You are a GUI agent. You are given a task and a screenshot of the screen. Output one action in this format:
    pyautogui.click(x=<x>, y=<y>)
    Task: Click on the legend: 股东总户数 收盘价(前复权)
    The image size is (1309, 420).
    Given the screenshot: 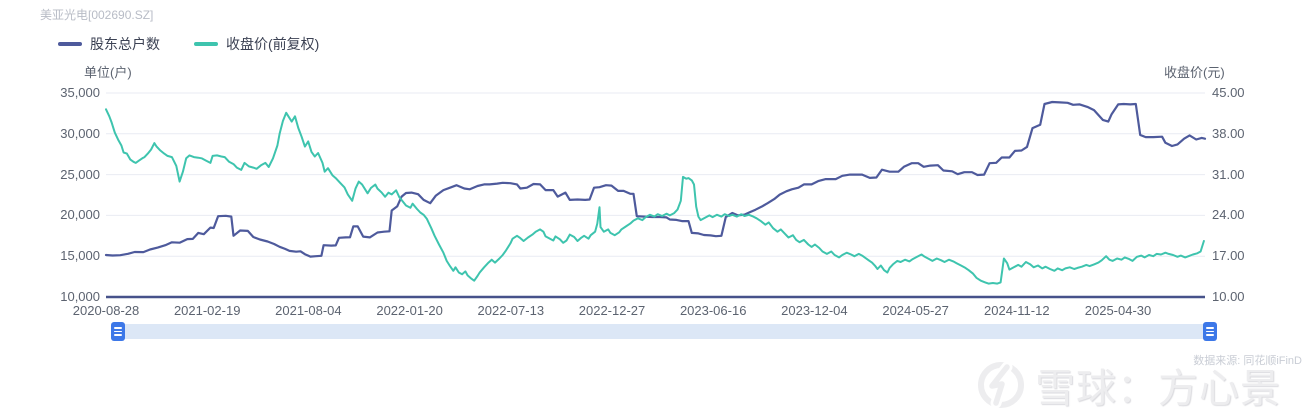 What is the action you would take?
    pyautogui.click(x=188, y=44)
    